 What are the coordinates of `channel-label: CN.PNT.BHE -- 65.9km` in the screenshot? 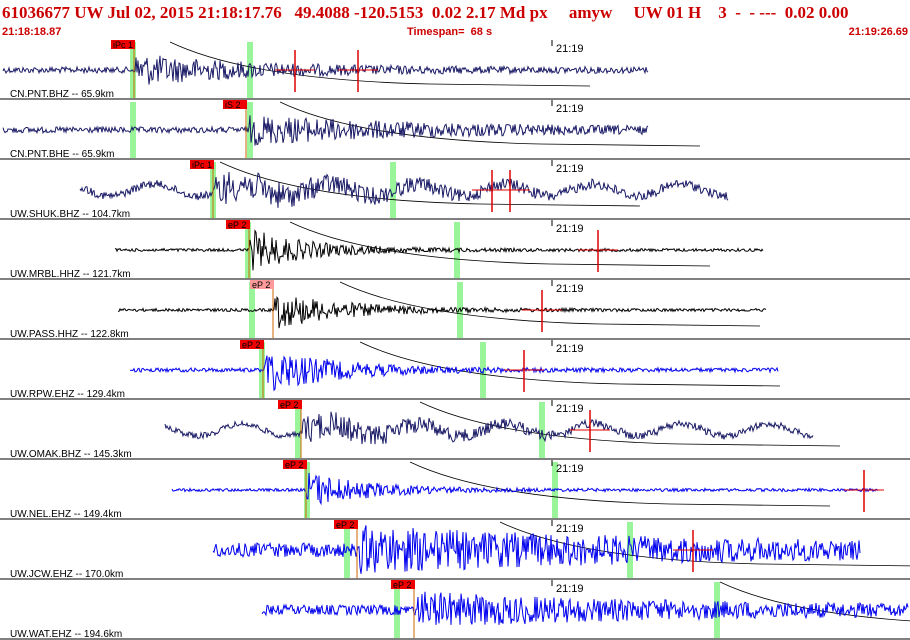 It's located at (62, 154).